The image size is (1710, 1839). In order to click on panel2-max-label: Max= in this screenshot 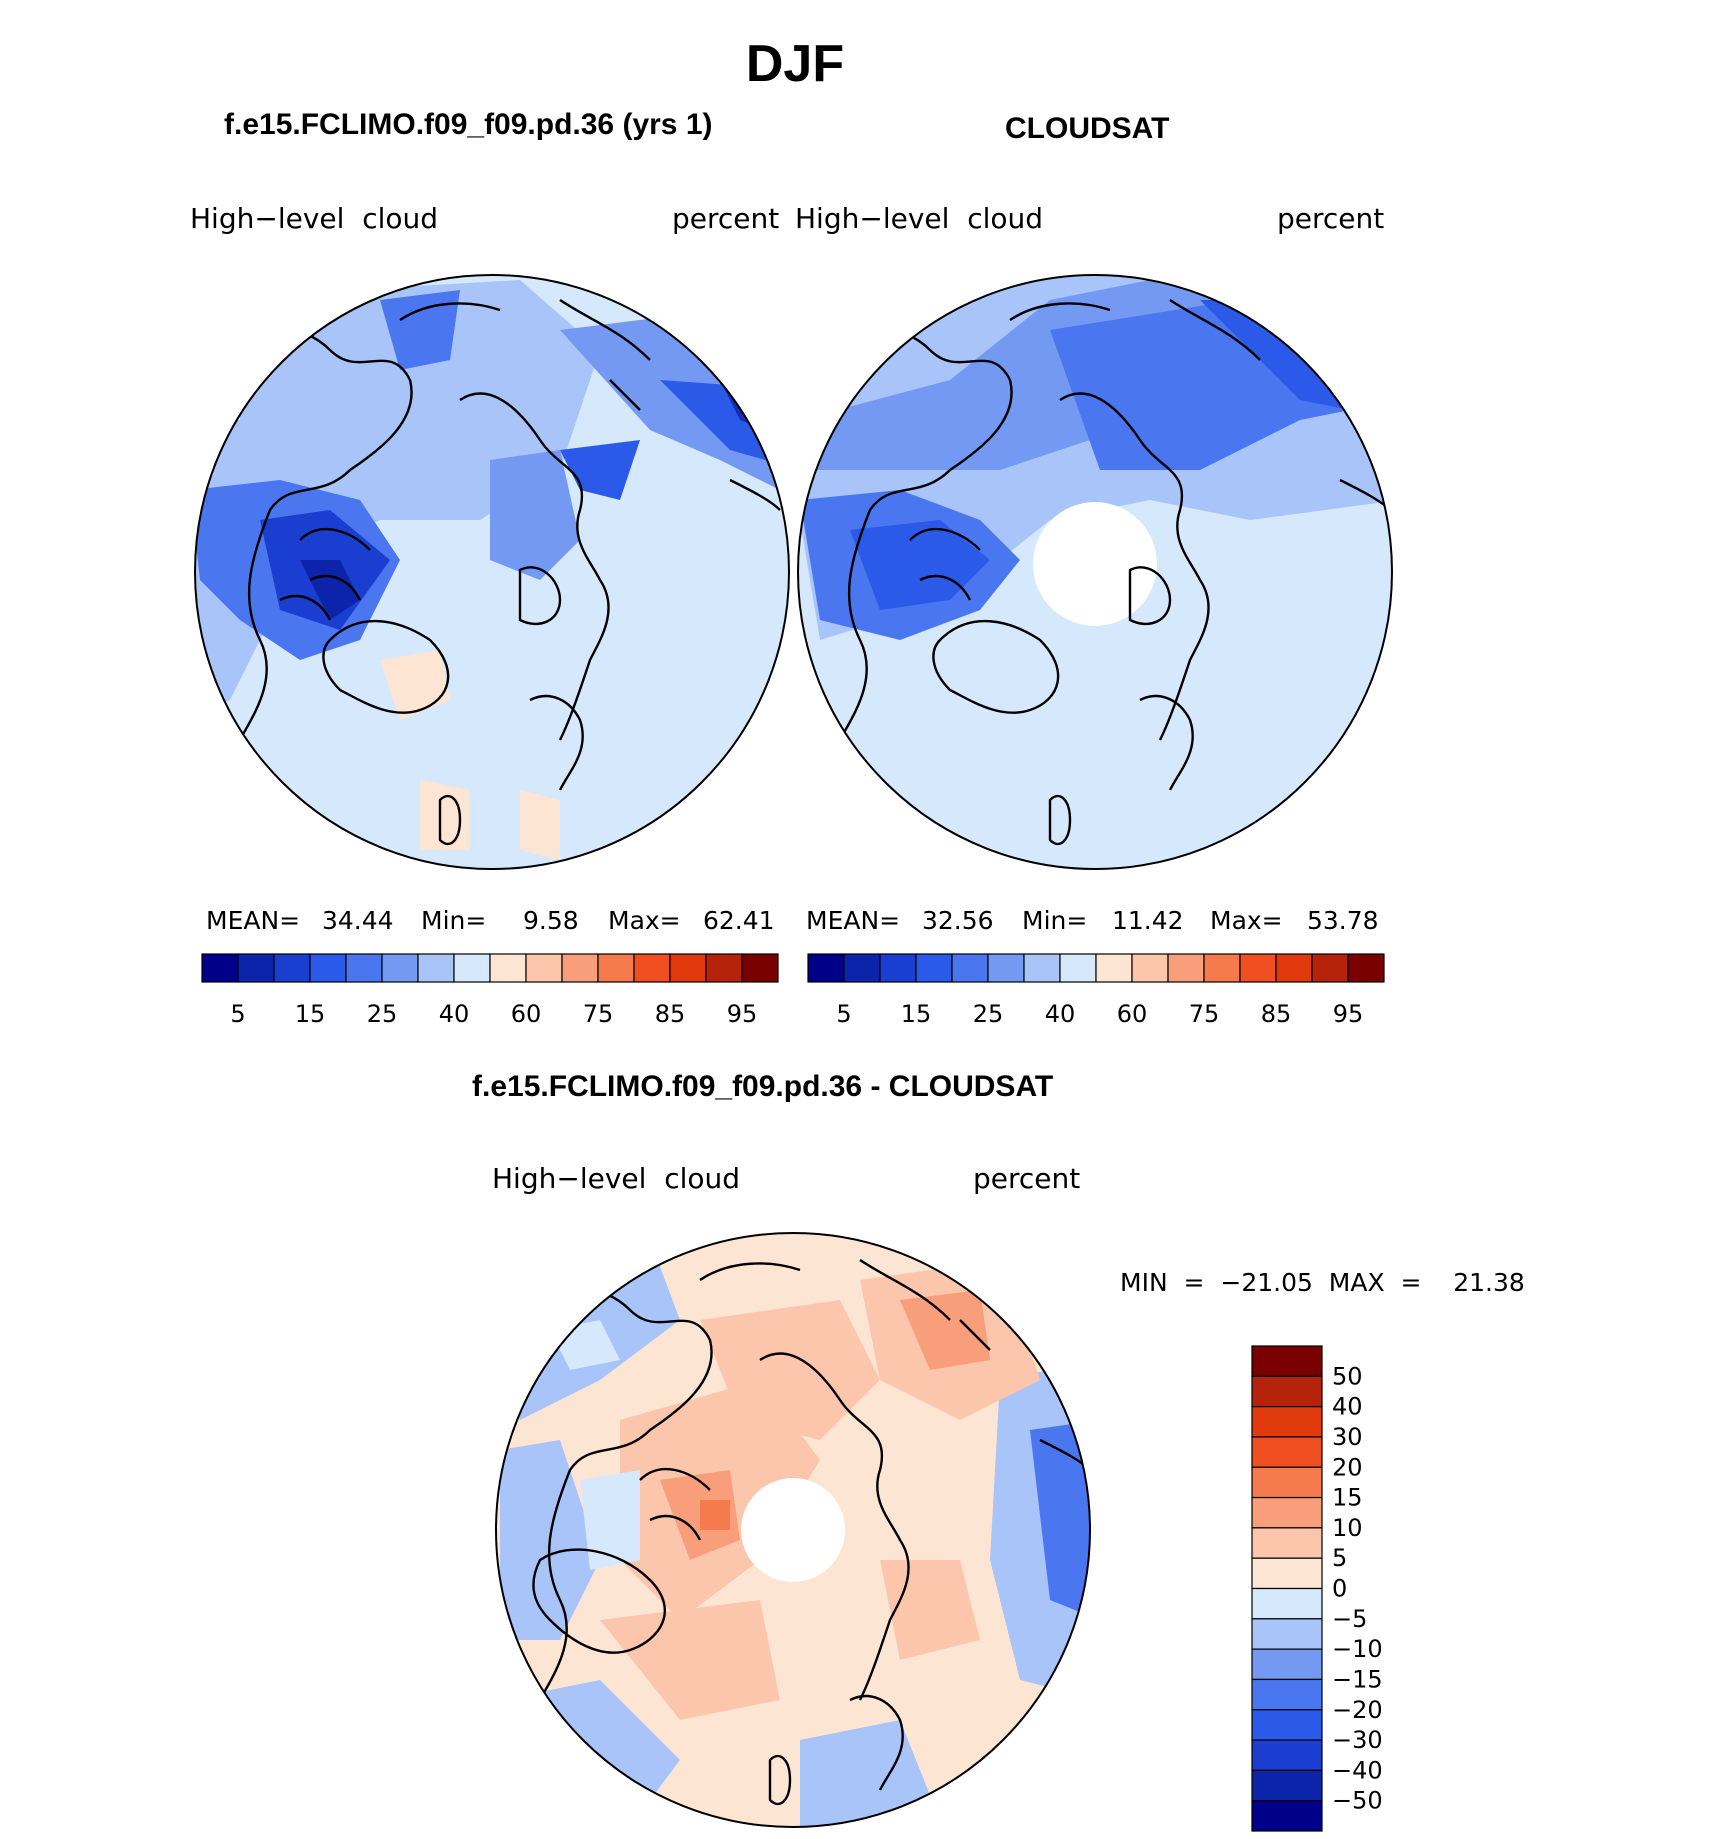, I will do `click(1246, 920)`.